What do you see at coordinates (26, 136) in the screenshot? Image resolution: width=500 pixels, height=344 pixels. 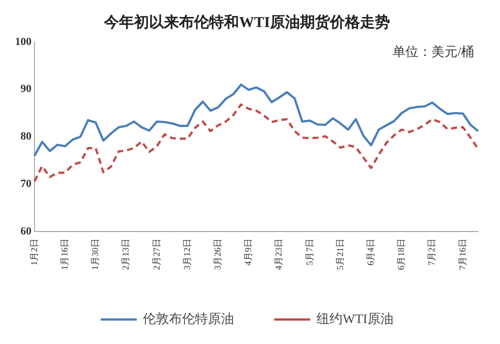 I see `y-tick-label: 80` at bounding box center [26, 136].